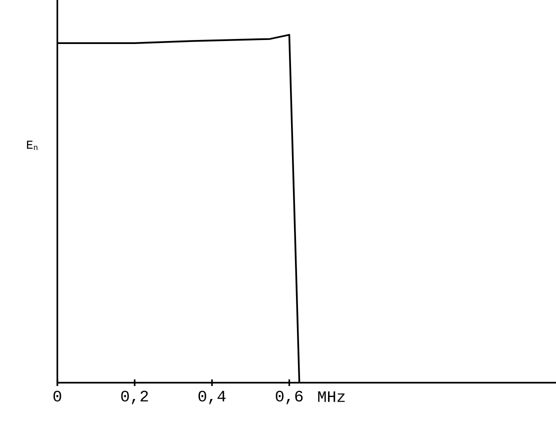 The image size is (556, 424). Describe the element at coordinates (331, 396) in the screenshot. I see `x-axis-title: MHz` at that location.